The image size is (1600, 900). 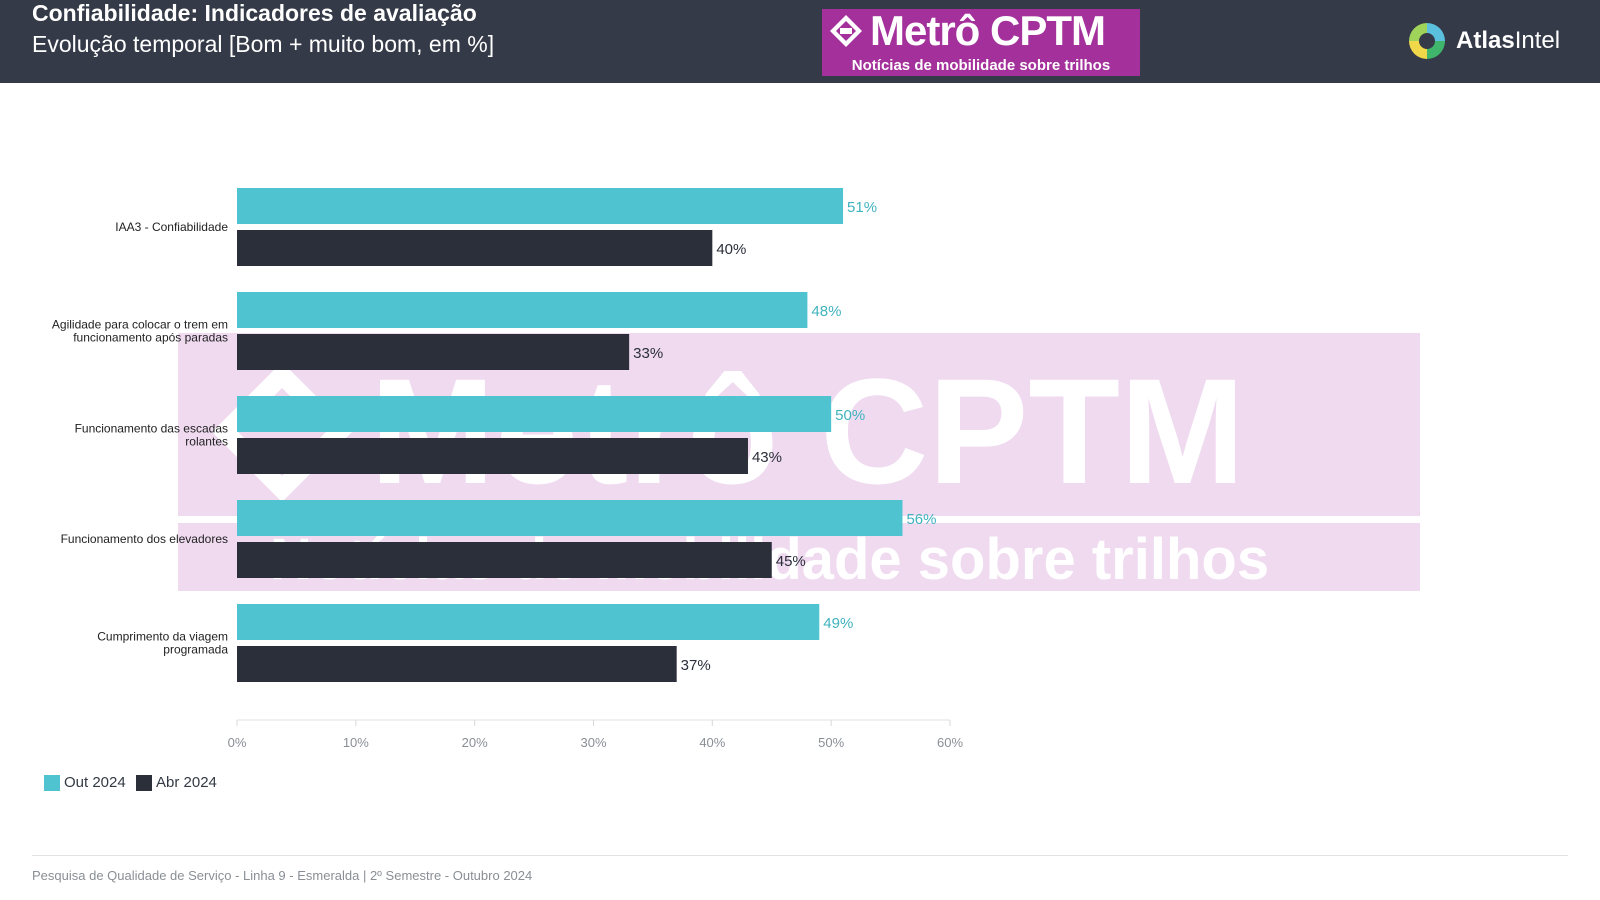 What do you see at coordinates (150, 338) in the screenshot?
I see `category-label: funcionamento após paradas` at bounding box center [150, 338].